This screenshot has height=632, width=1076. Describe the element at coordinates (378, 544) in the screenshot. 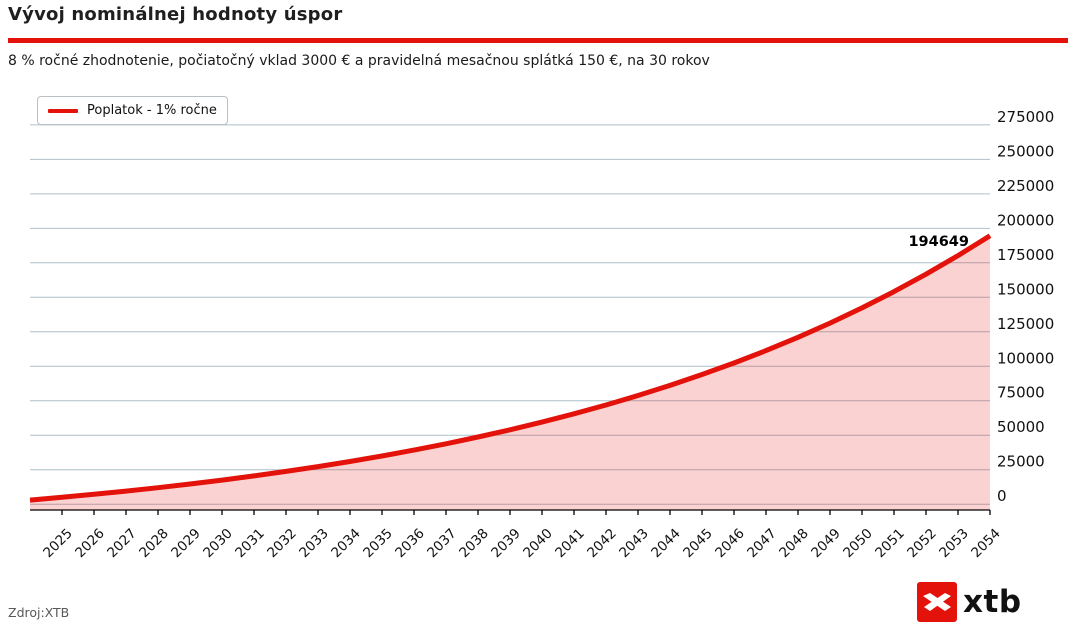

I see `x-axis-tick-label: 2035` at that location.